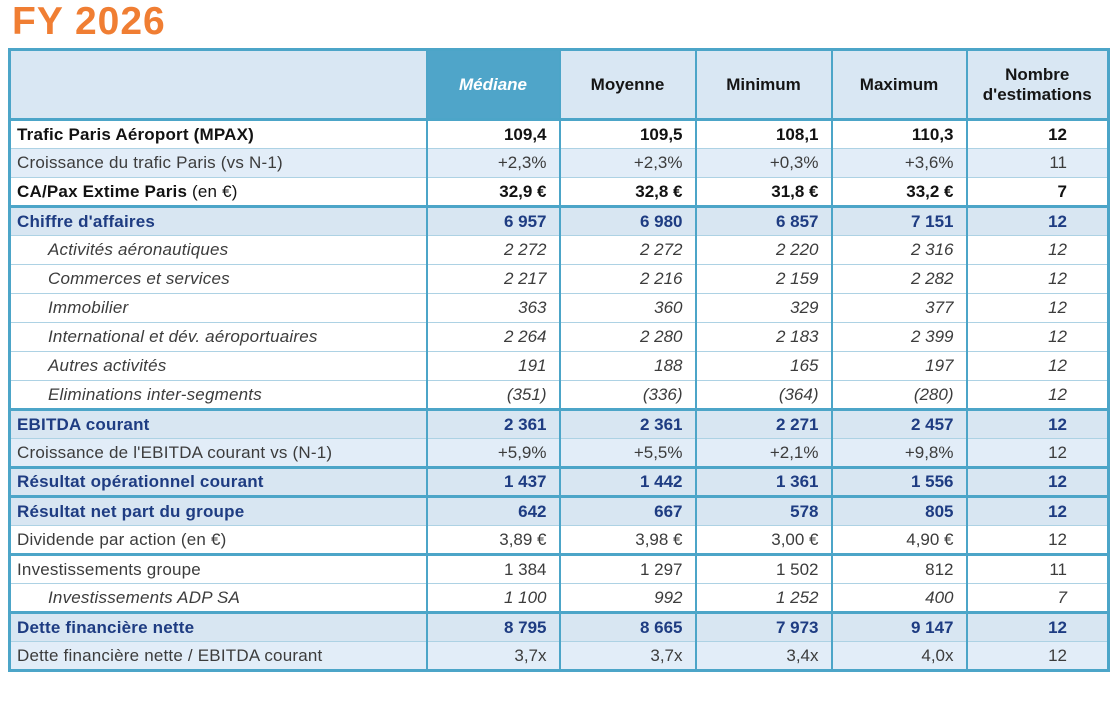 The width and height of the screenshot is (1115, 711). Describe the element at coordinates (144, 597) in the screenshot. I see `row-label: Investissements ADP SA` at that location.